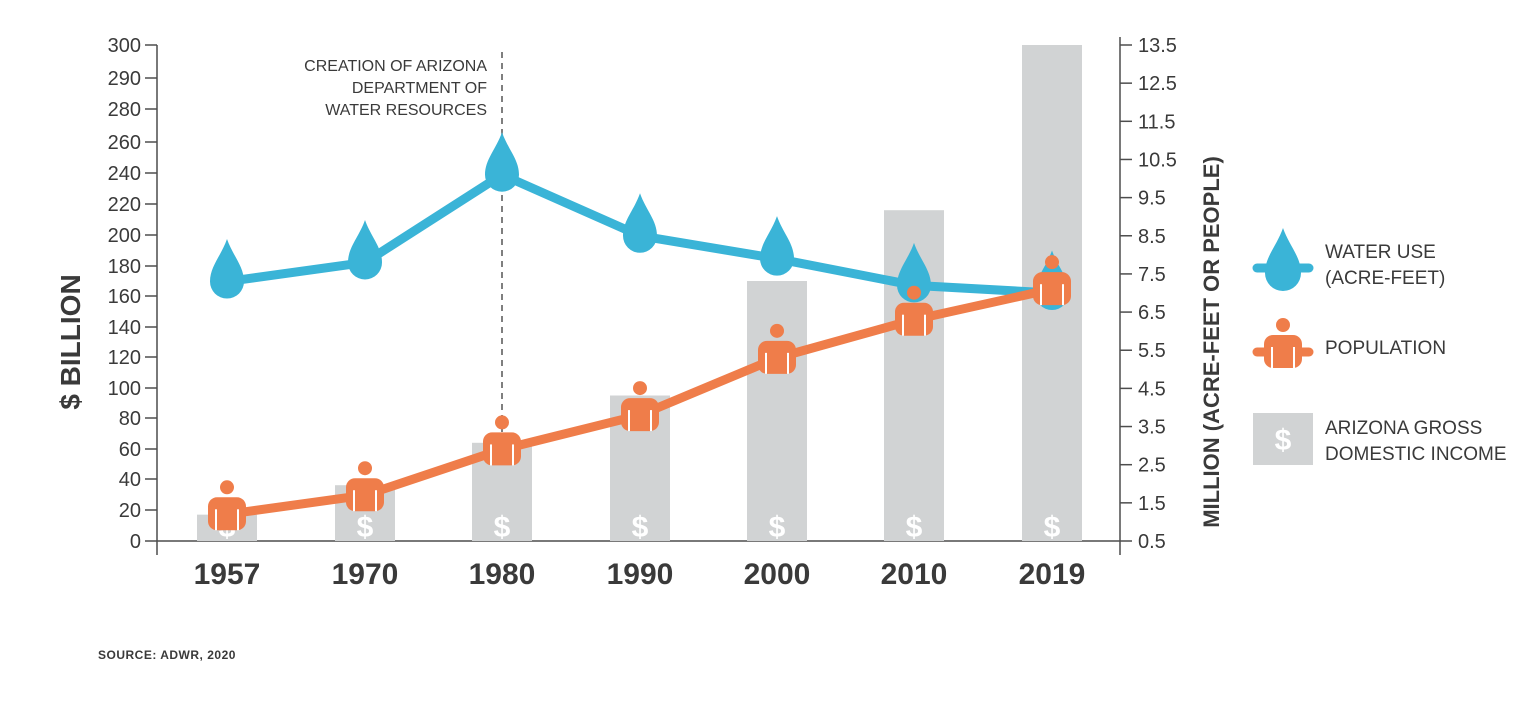 The height and width of the screenshot is (707, 1533). I want to click on left-tick-label: 40, so click(130, 480).